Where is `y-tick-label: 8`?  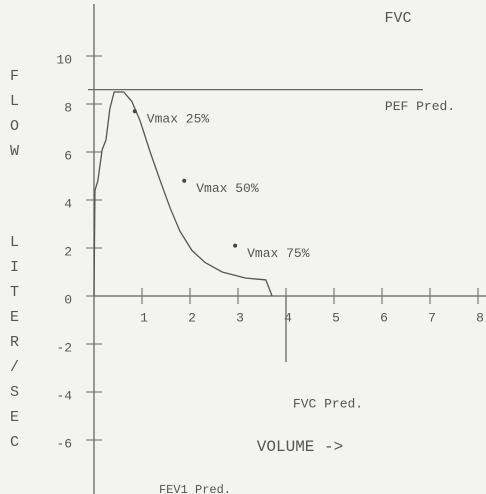 y-tick-label: 8 is located at coordinates (68, 107).